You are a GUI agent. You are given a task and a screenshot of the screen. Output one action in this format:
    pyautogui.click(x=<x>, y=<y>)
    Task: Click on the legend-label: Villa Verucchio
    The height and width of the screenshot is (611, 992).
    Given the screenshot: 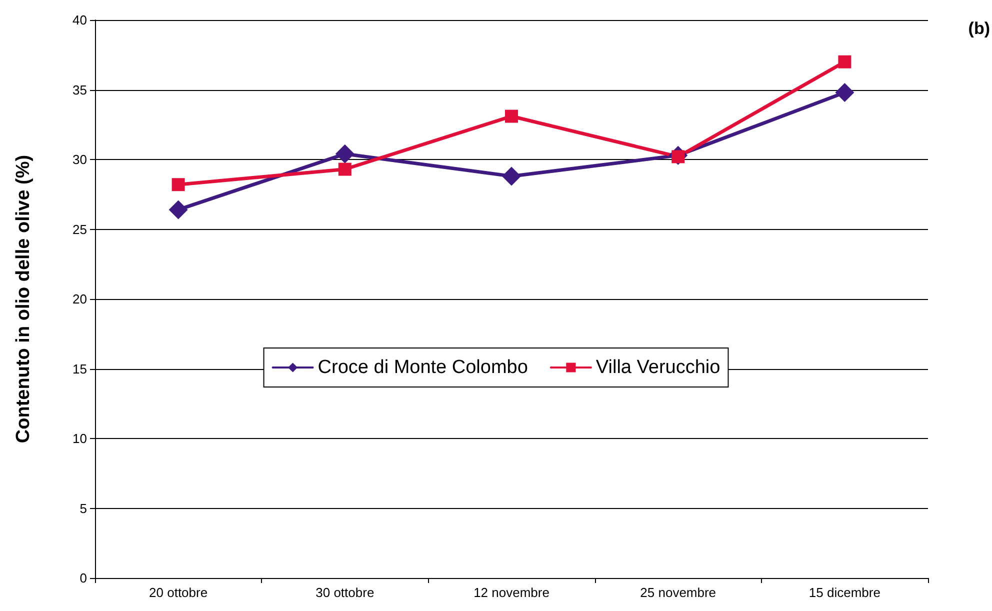 What is the action you would take?
    pyautogui.click(x=658, y=367)
    